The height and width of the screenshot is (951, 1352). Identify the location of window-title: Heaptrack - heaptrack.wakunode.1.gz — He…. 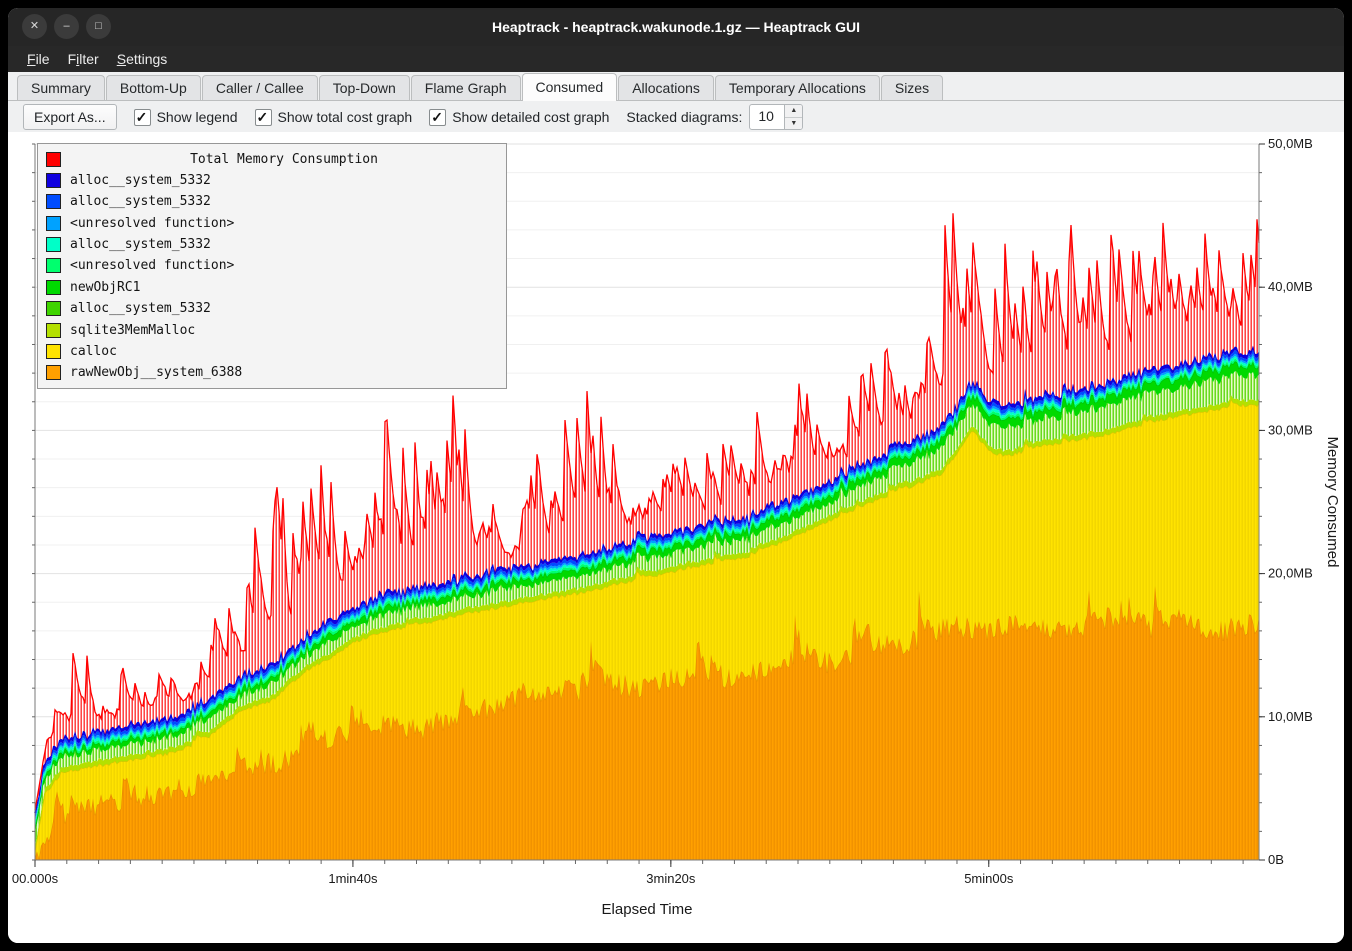
(675, 27).